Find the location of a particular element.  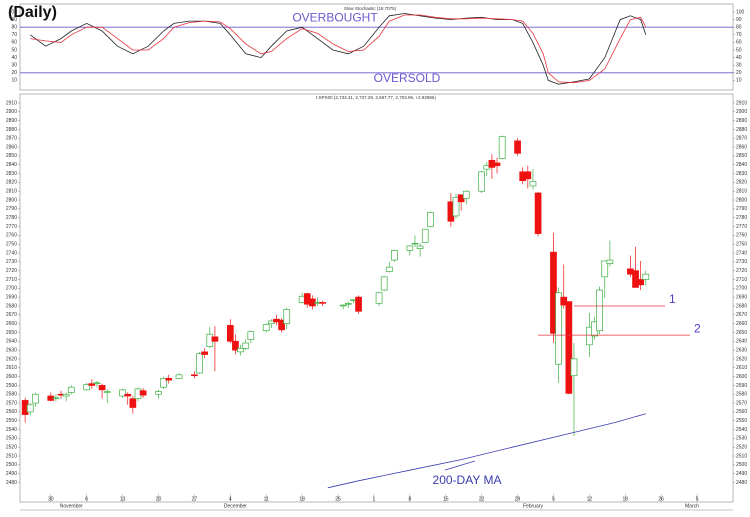

y-tick-label: 2650 is located at coordinates (741, 333).